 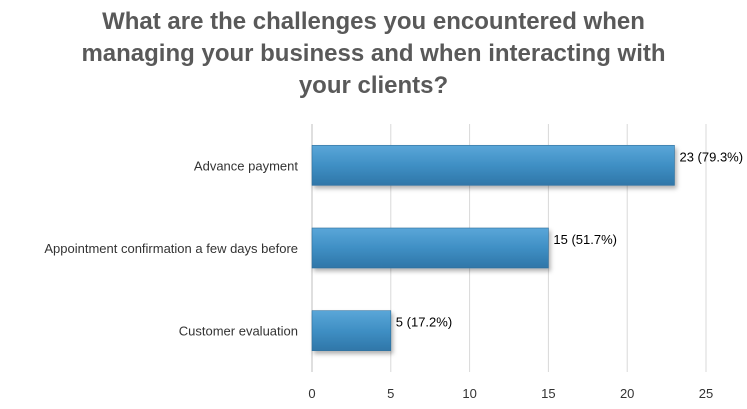 What do you see at coordinates (311, 393) in the screenshot?
I see `x-tick-label: 0` at bounding box center [311, 393].